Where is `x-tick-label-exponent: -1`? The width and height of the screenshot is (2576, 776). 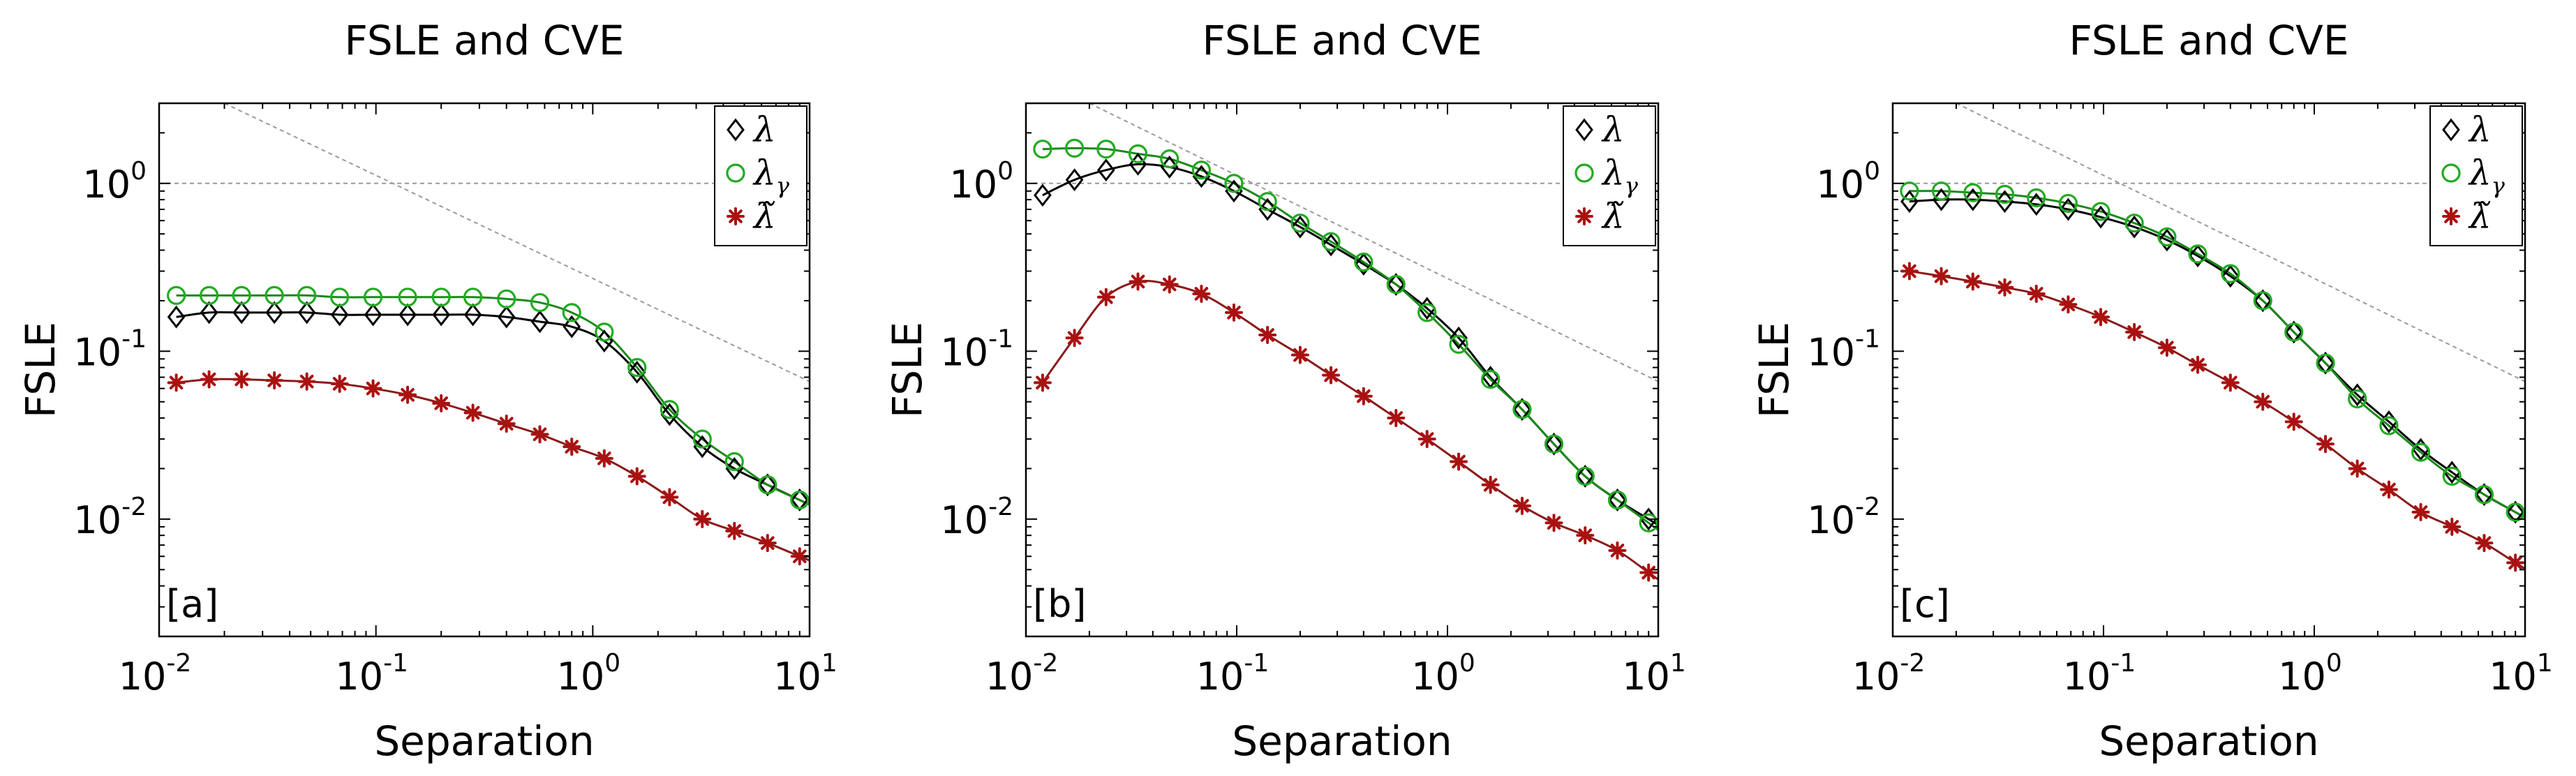 x-tick-label-exponent: -1 is located at coordinates (2123, 663).